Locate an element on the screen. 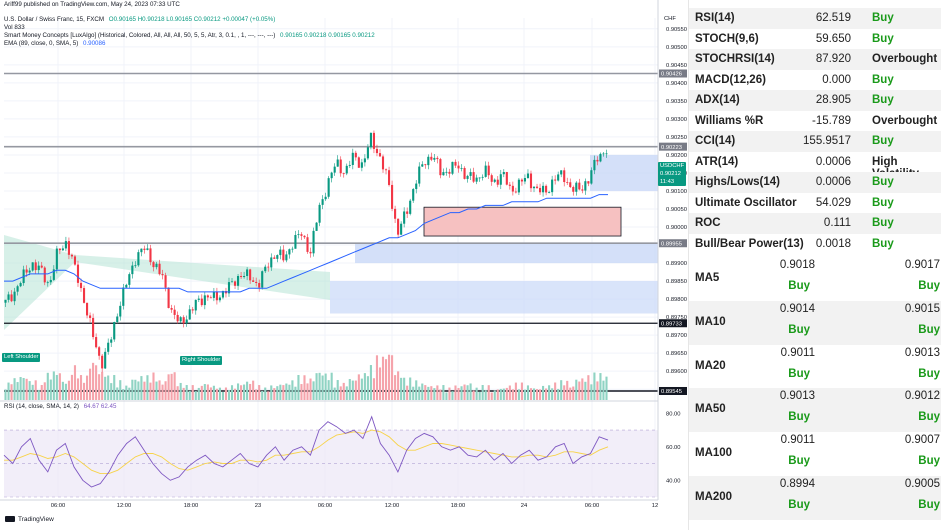  rsi-legend-label: RSI (14, close, SMA, 14, 2) is located at coordinates (41, 406).